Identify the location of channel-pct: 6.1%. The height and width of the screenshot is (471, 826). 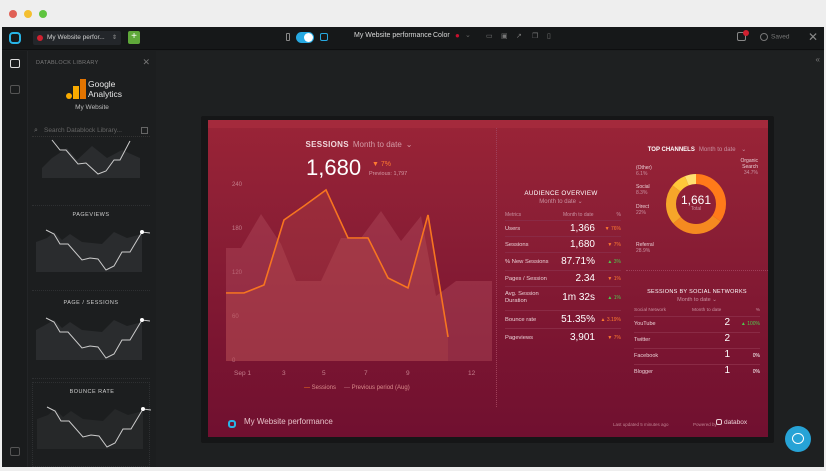
(642, 174).